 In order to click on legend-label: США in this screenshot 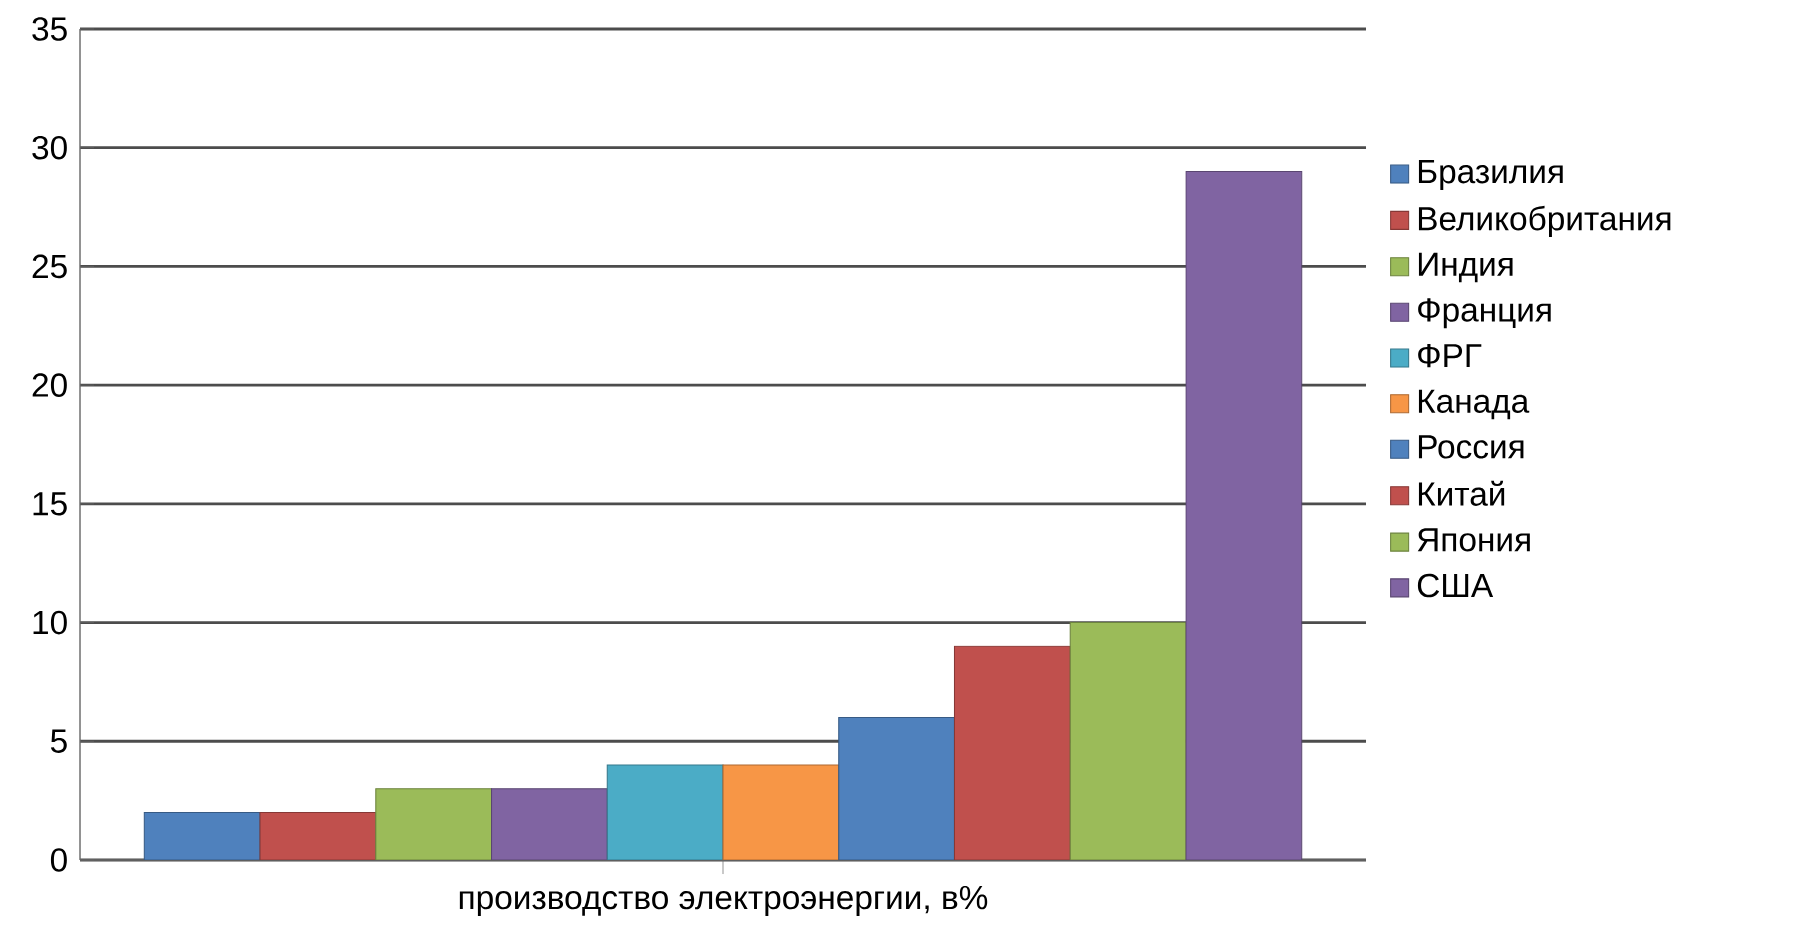, I will do `click(1455, 585)`.